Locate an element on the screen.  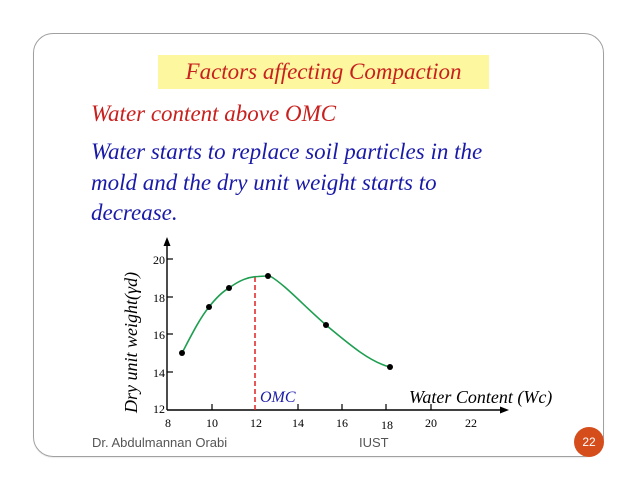
x-tick-label: 12 is located at coordinates (256, 423).